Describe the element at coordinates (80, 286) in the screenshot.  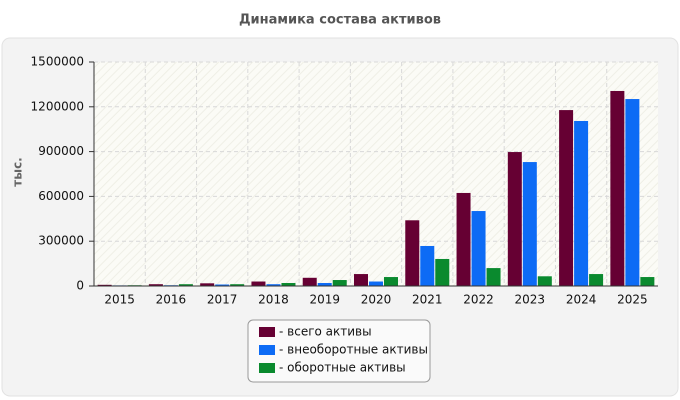
I see `y-tick-label: 0` at that location.